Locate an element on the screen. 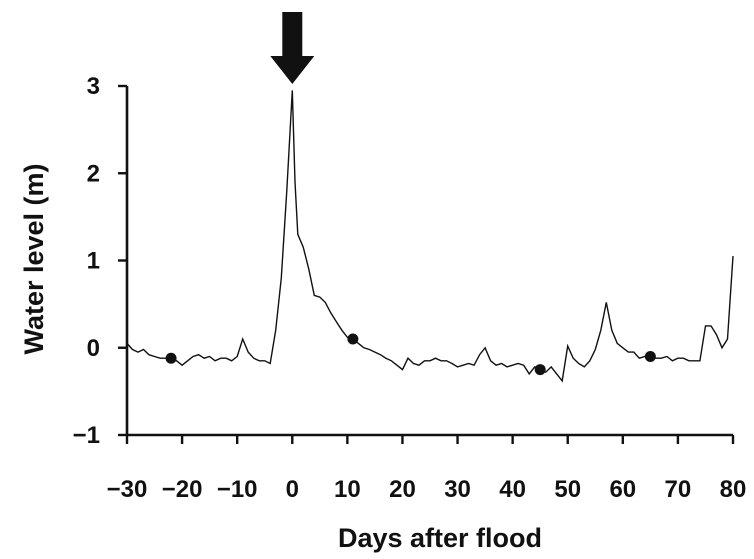 The width and height of the screenshot is (754, 559). y-axis-title: Water level (m) is located at coordinates (34, 258).